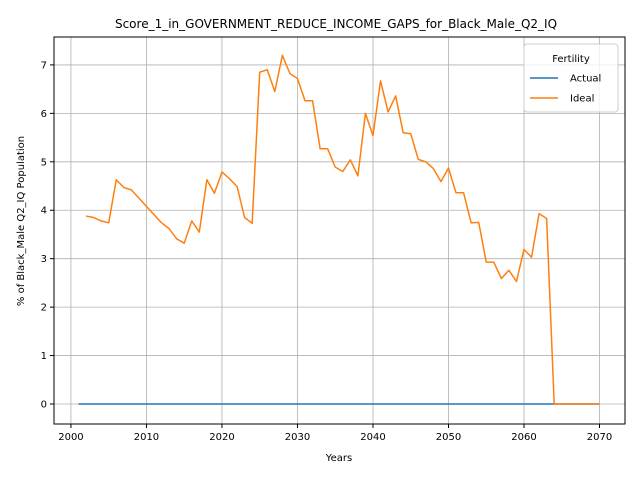  I want to click on legend: Fertility Actual Ideal, so click(571, 78).